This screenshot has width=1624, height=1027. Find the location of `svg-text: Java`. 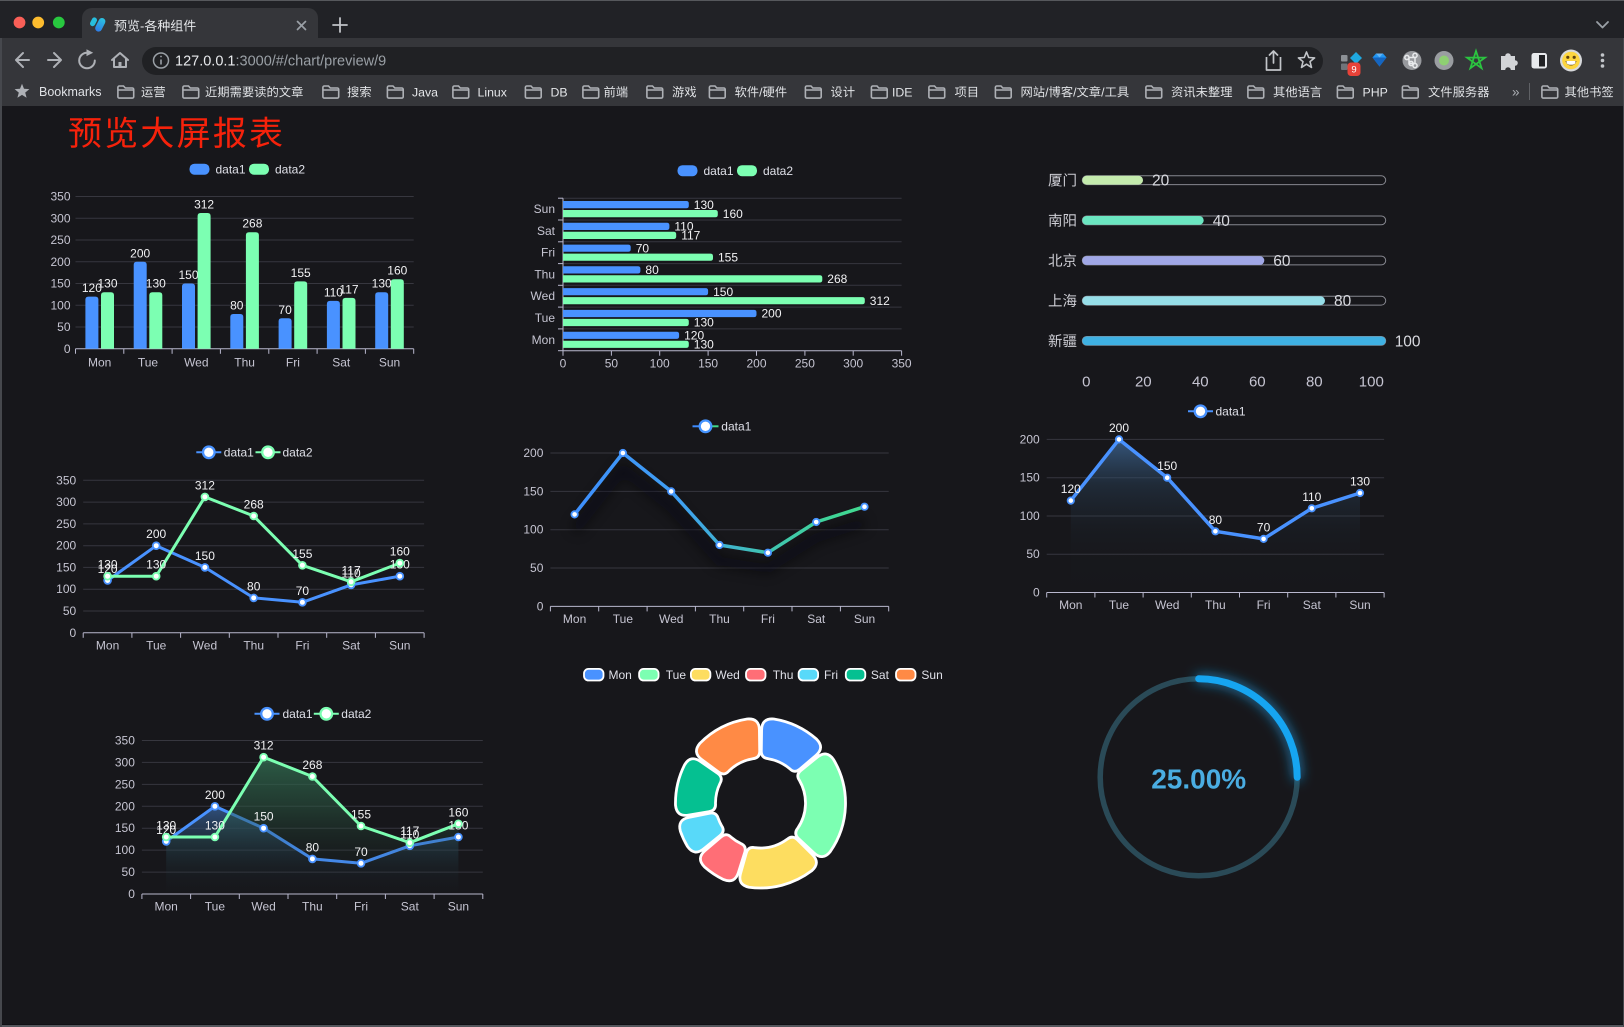

svg-text: Java is located at coordinates (425, 92).